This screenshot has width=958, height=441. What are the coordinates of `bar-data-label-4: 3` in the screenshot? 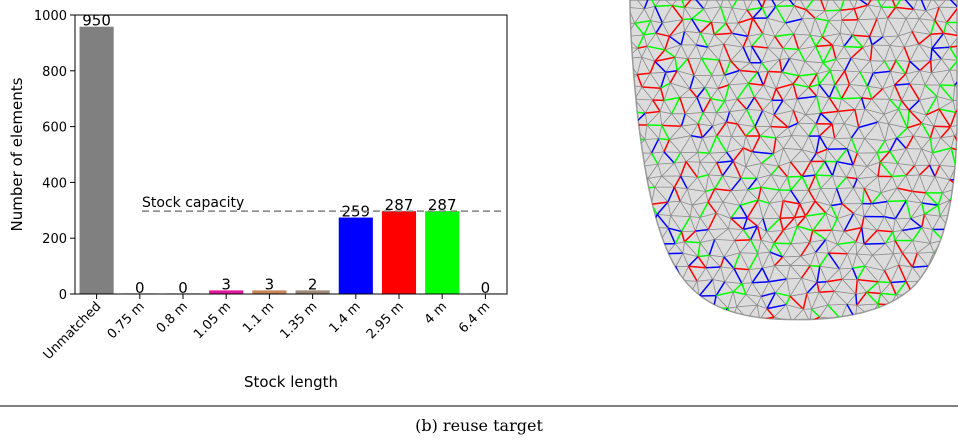 It's located at (270, 284).